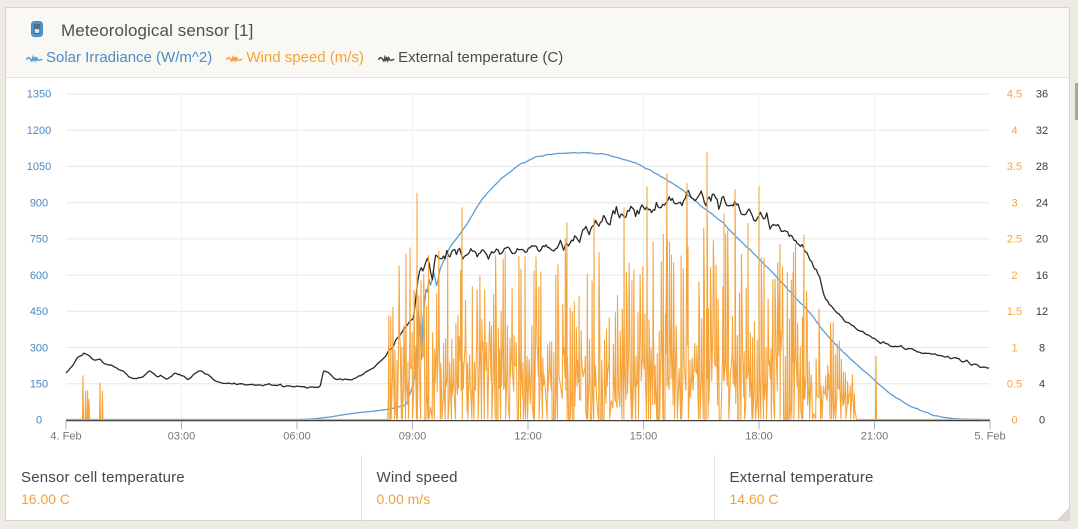 The image size is (1078, 529). I want to click on svg-text: 750, so click(39, 240).